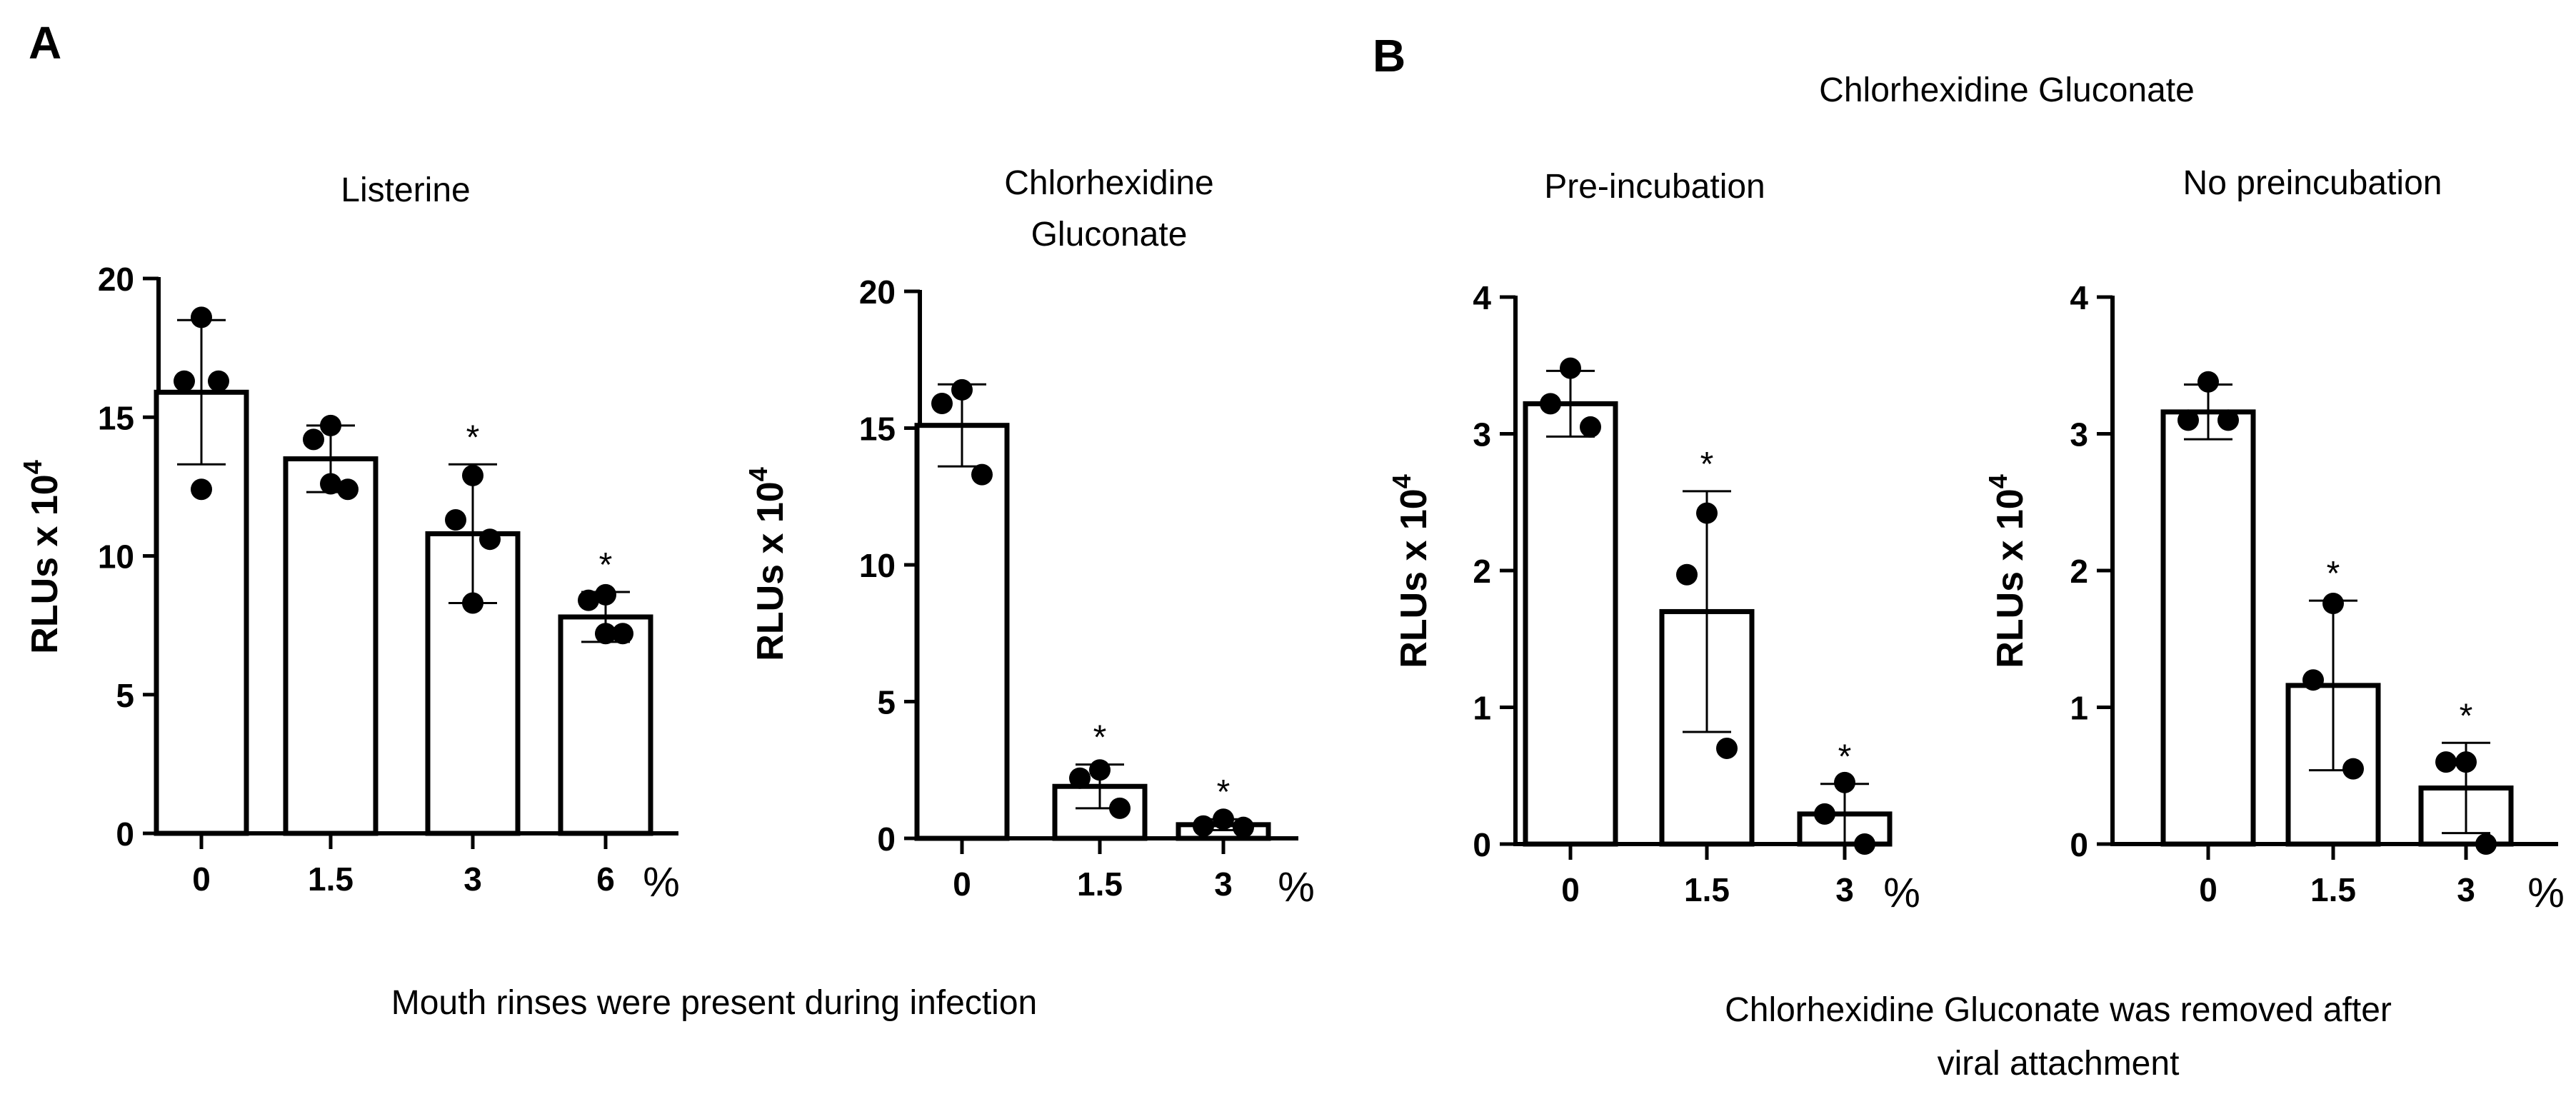  I want to click on panel-b-title: Chlorhexidine Gluconate, so click(2007, 90).